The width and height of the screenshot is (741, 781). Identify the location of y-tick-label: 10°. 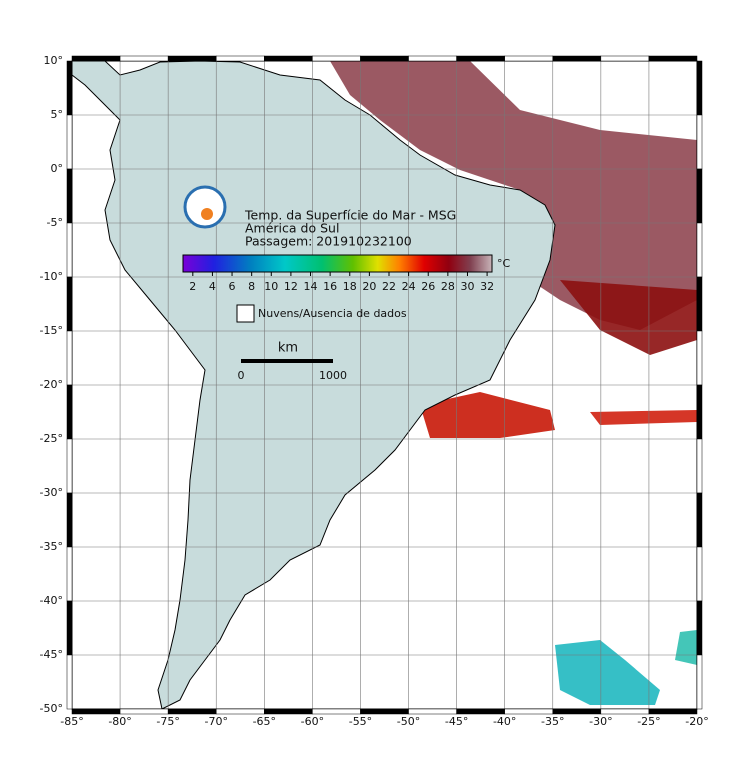
(54, 60).